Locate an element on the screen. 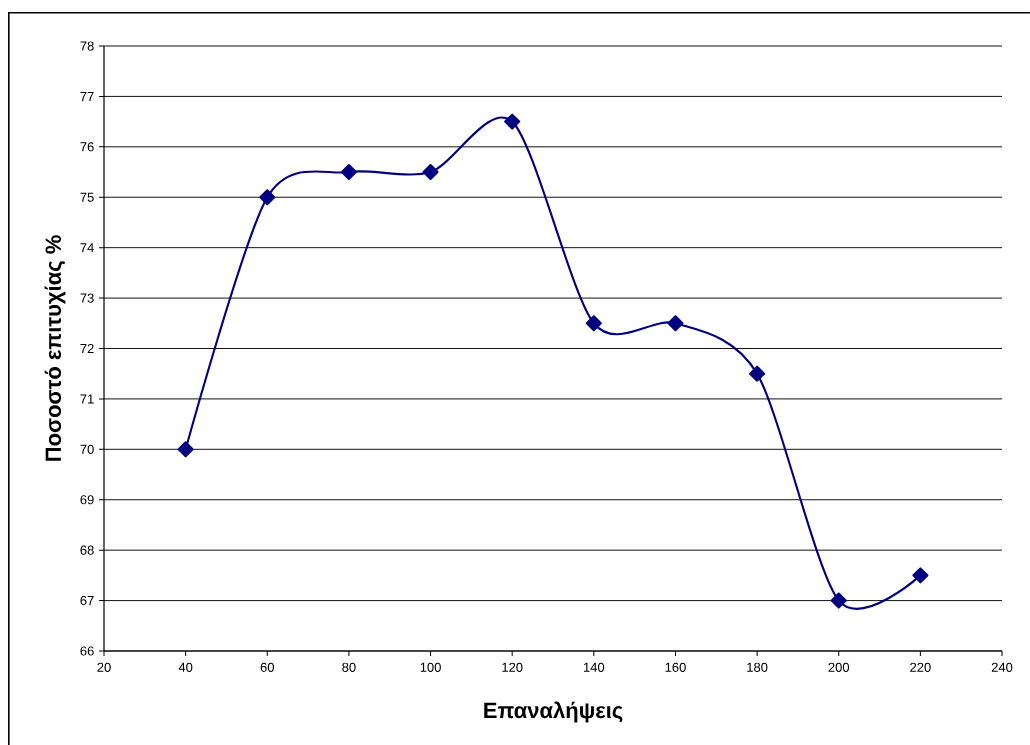 This screenshot has width=1030, height=745. y-tick-label: 69 is located at coordinates (87, 500).